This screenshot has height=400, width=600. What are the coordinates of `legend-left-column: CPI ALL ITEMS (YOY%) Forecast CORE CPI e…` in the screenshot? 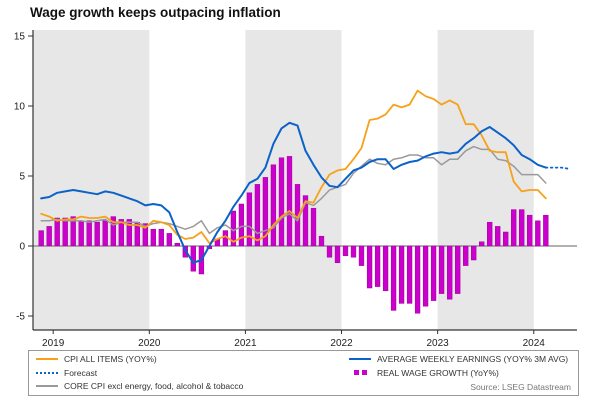 It's located at (139, 372).